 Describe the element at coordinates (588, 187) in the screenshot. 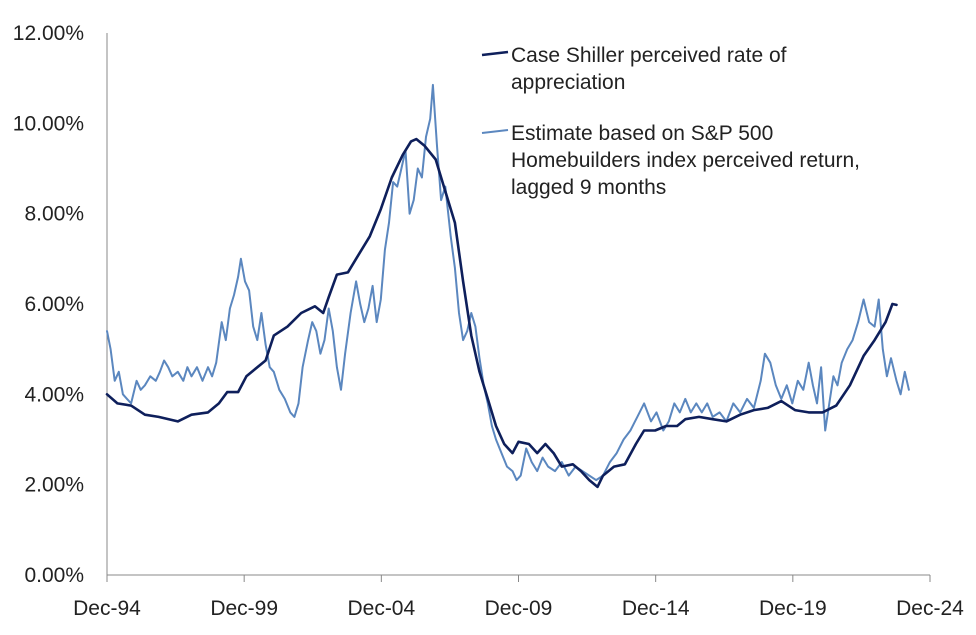

I see `legend-label: lagged 9 months` at that location.